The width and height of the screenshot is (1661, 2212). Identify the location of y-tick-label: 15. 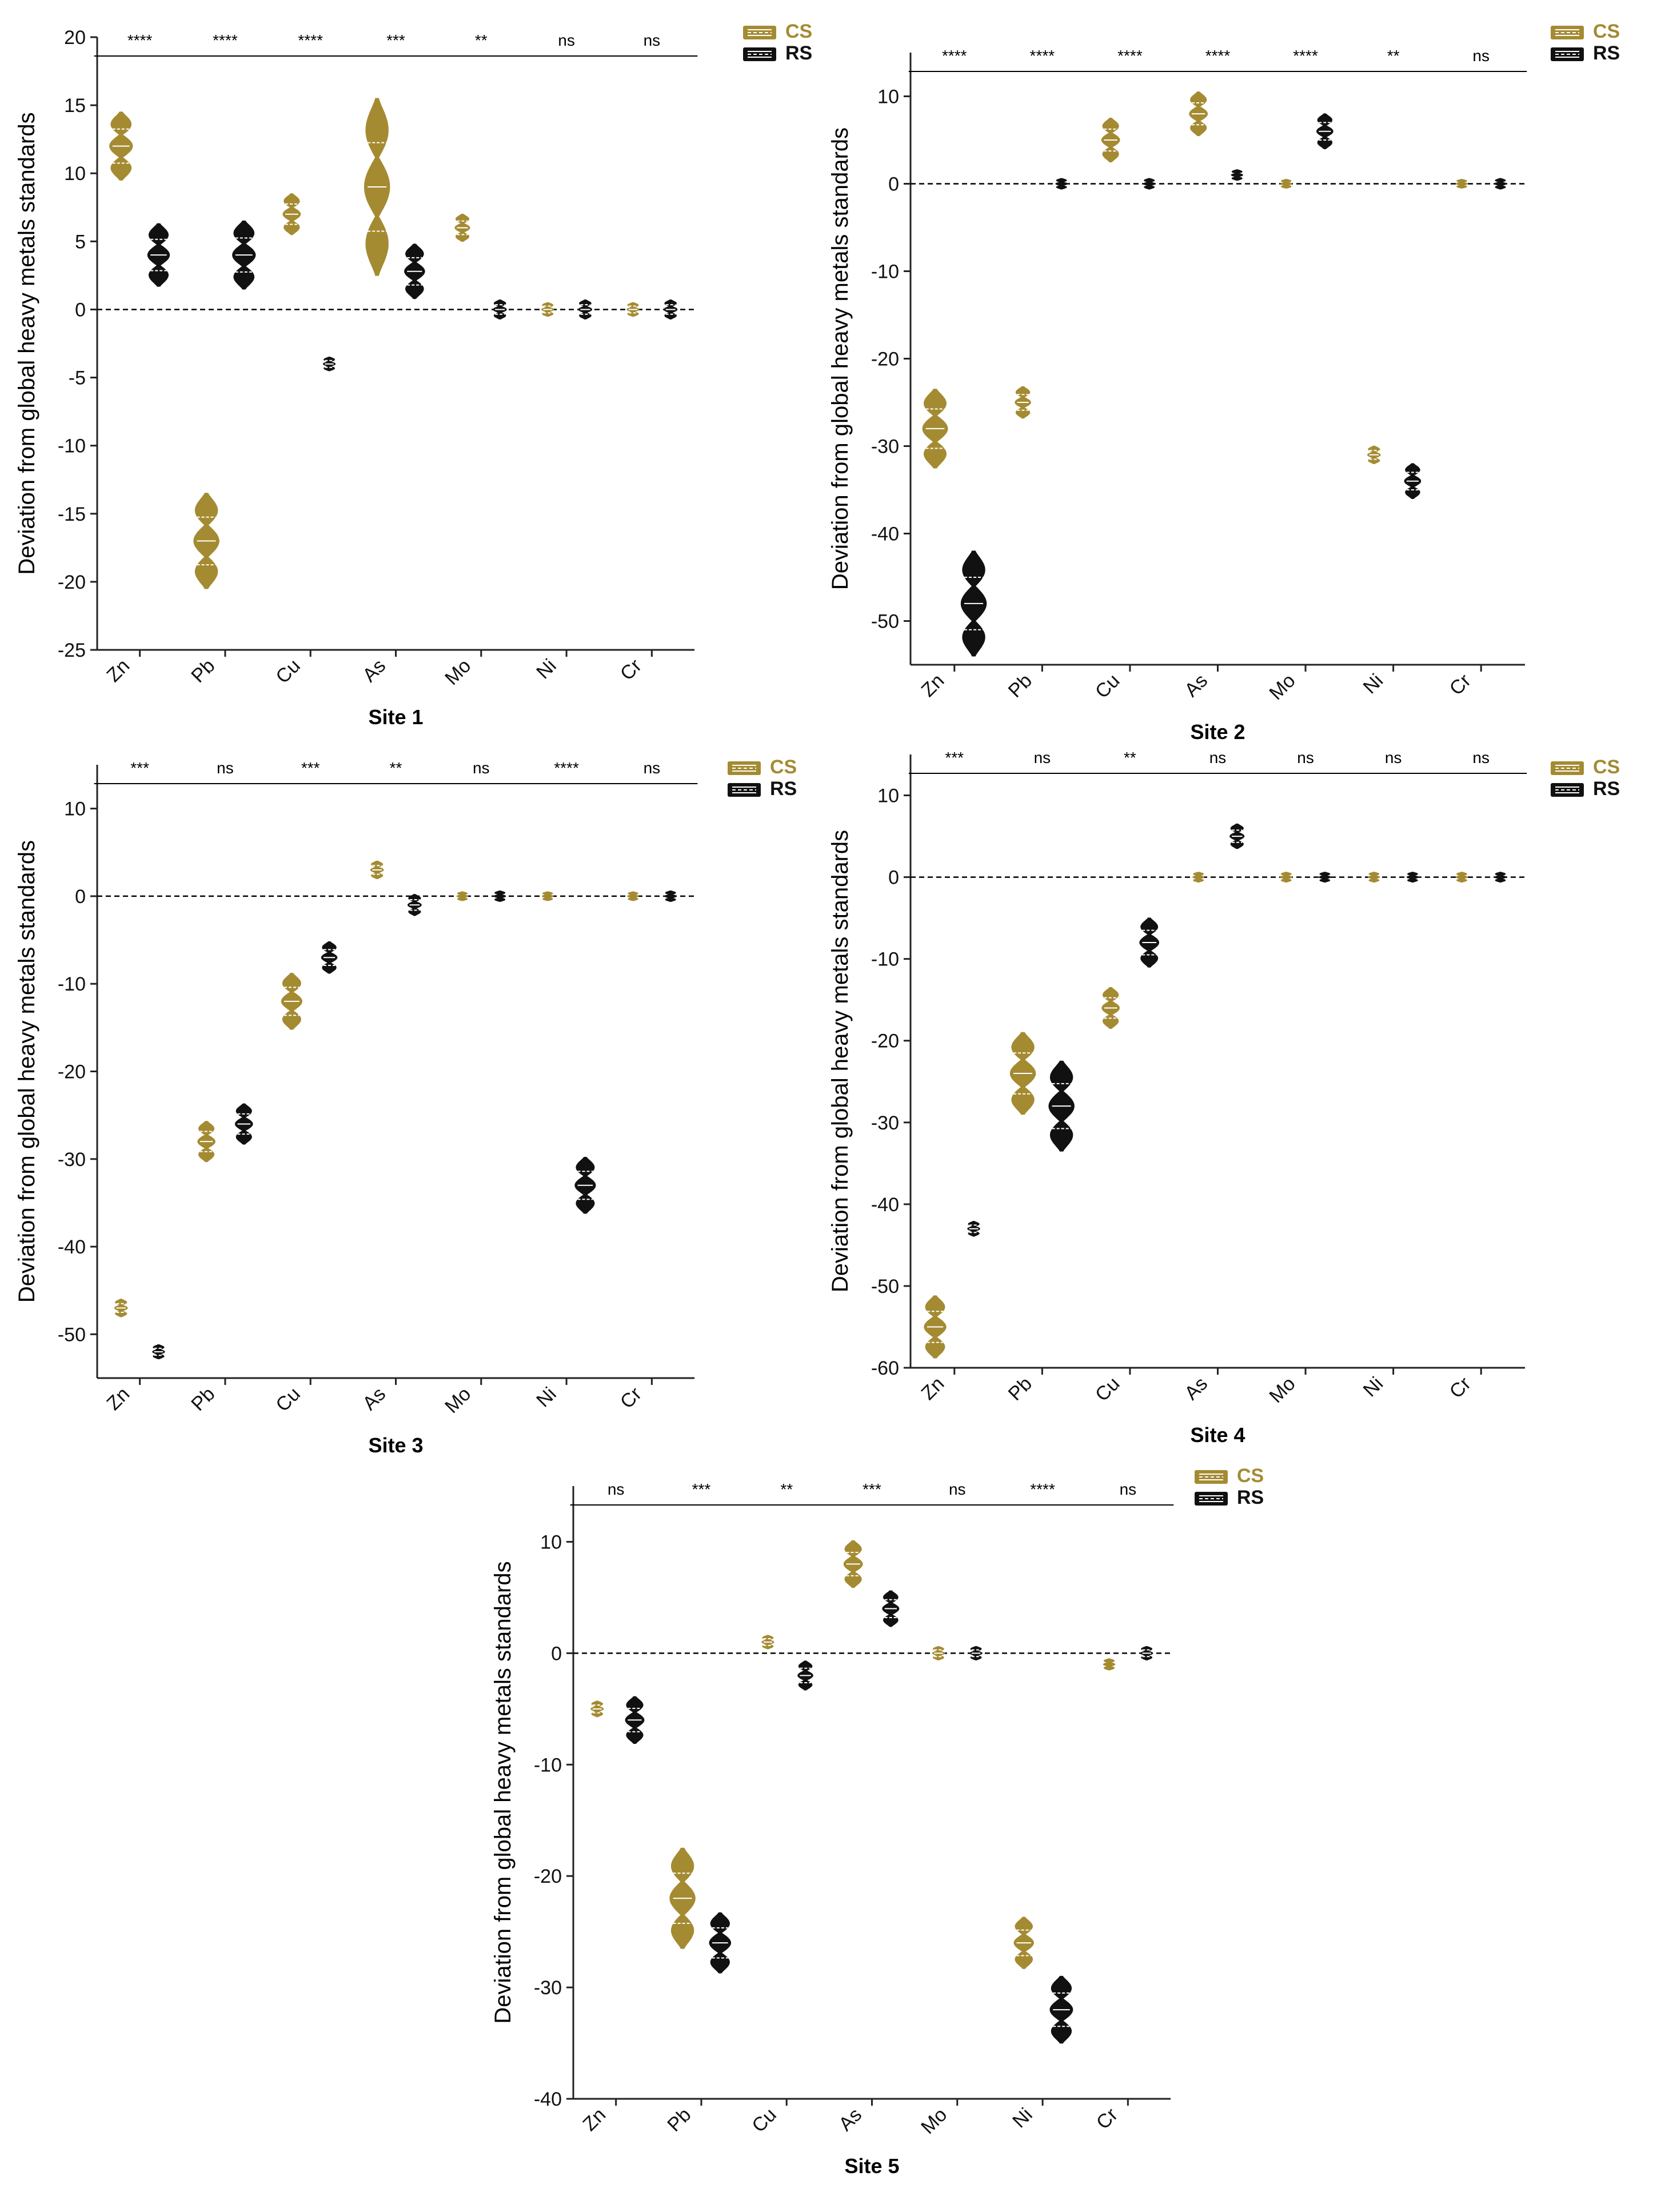
(75, 106).